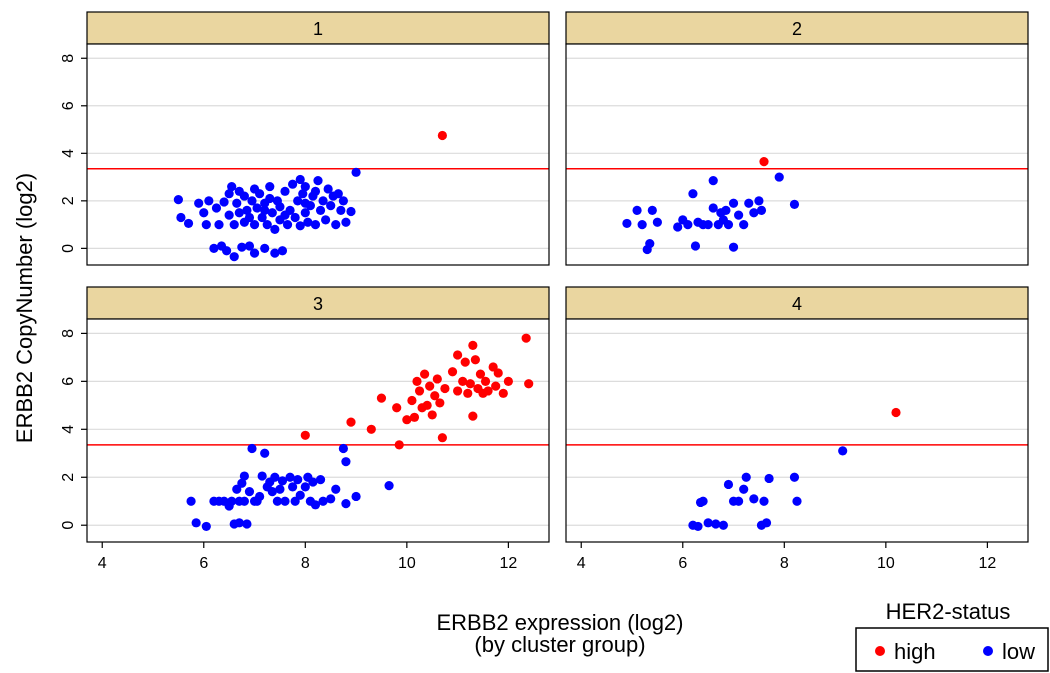 The width and height of the screenshot is (1050, 673). What do you see at coordinates (318, 154) in the screenshot?
I see `plot-area` at bounding box center [318, 154].